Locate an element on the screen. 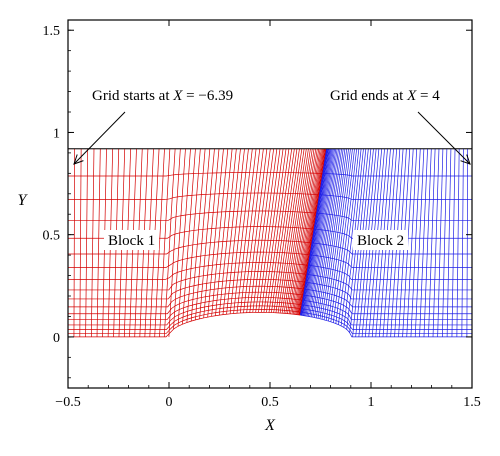 This screenshot has width=500, height=456. x-axis-title: X is located at coordinates (270, 425).